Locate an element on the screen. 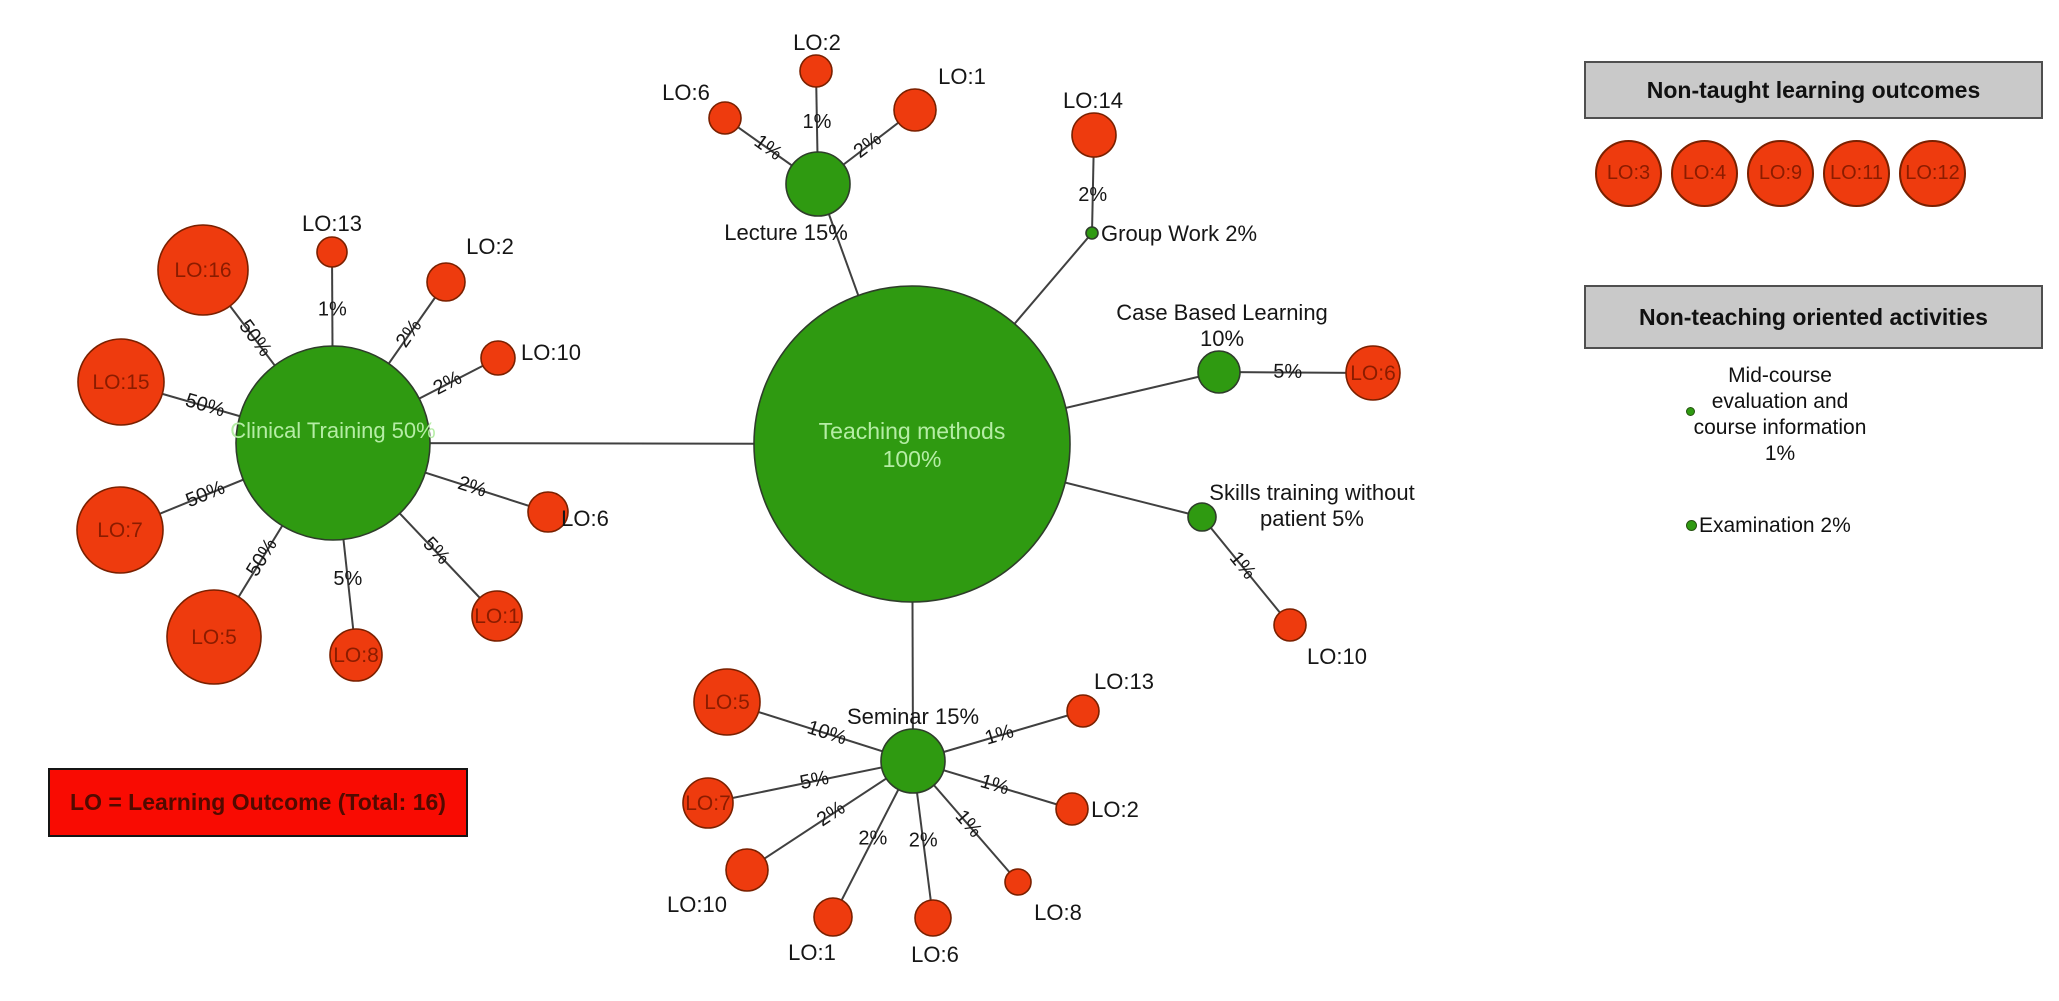 Image resolution: width=2059 pixels, height=1001 pixels. node-lo1-ct is located at coordinates (497, 616).